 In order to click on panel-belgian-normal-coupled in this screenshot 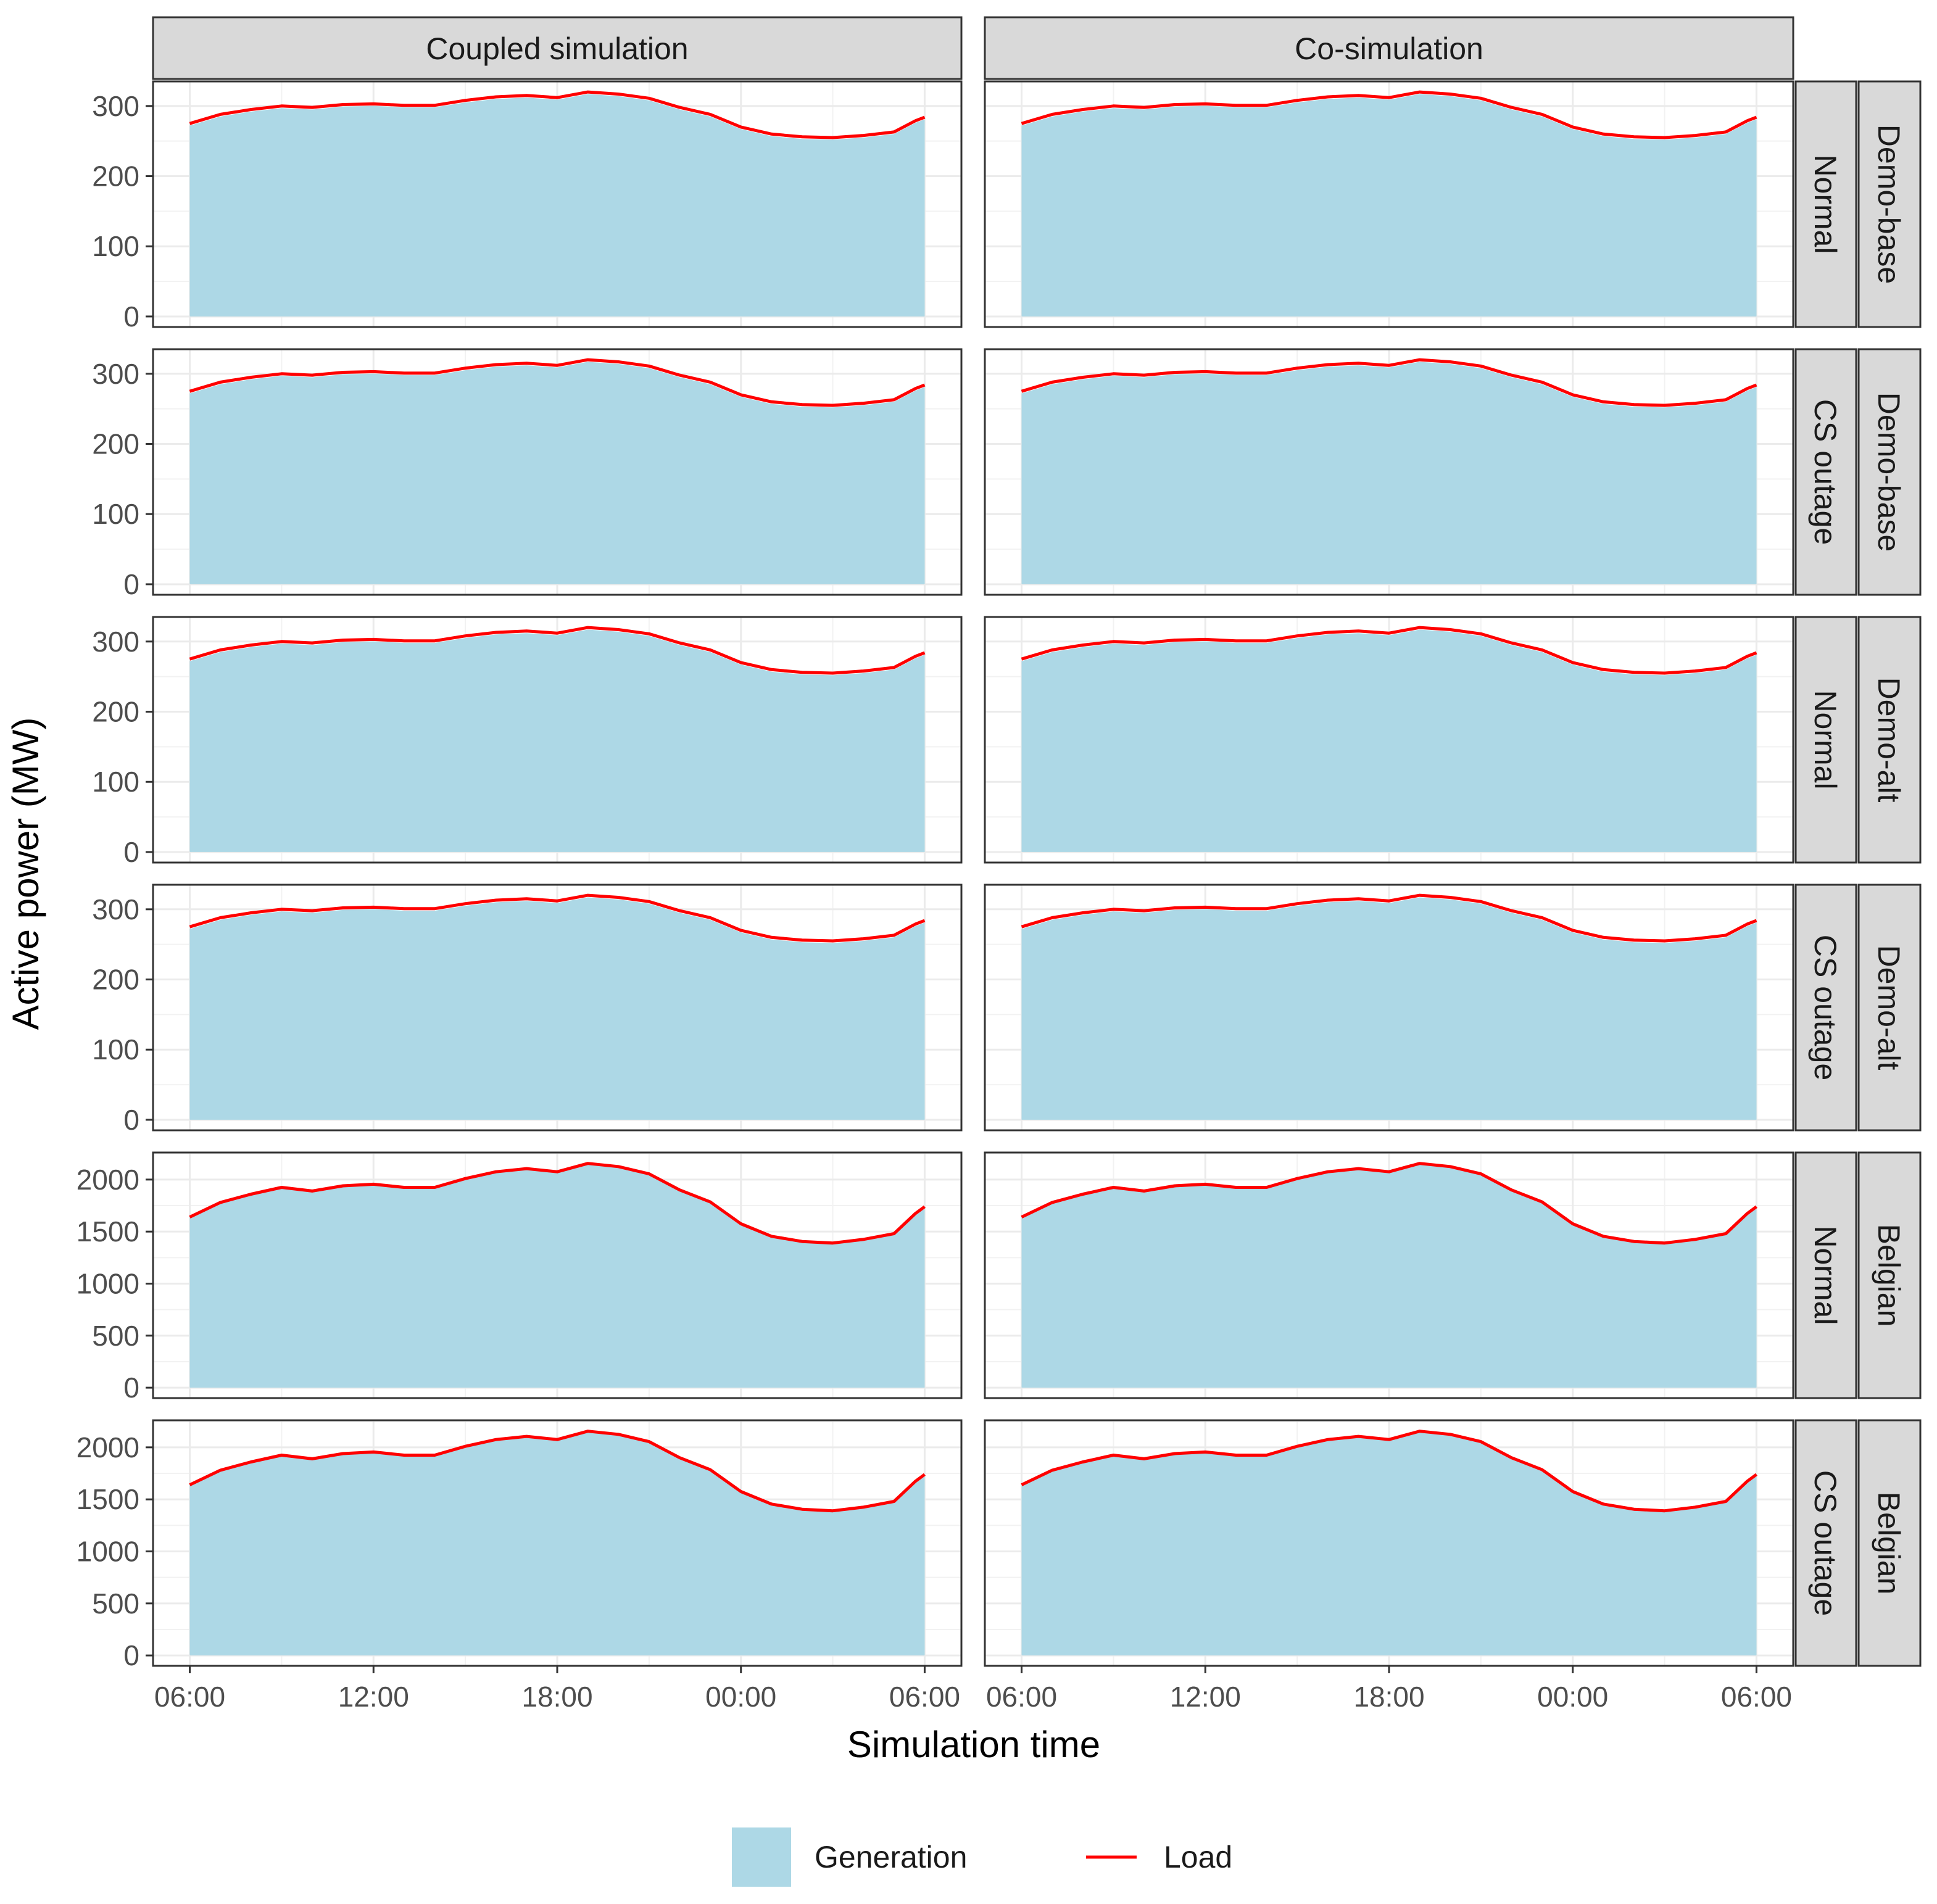, I will do `click(557, 1275)`.